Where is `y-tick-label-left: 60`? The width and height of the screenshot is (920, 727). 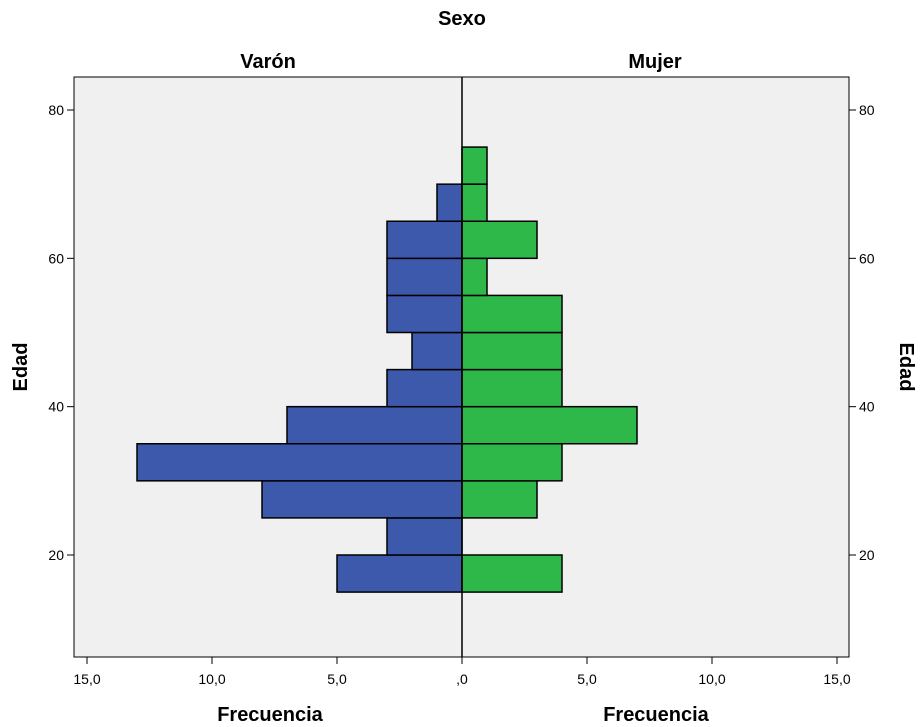 y-tick-label-left: 60 is located at coordinates (56, 258).